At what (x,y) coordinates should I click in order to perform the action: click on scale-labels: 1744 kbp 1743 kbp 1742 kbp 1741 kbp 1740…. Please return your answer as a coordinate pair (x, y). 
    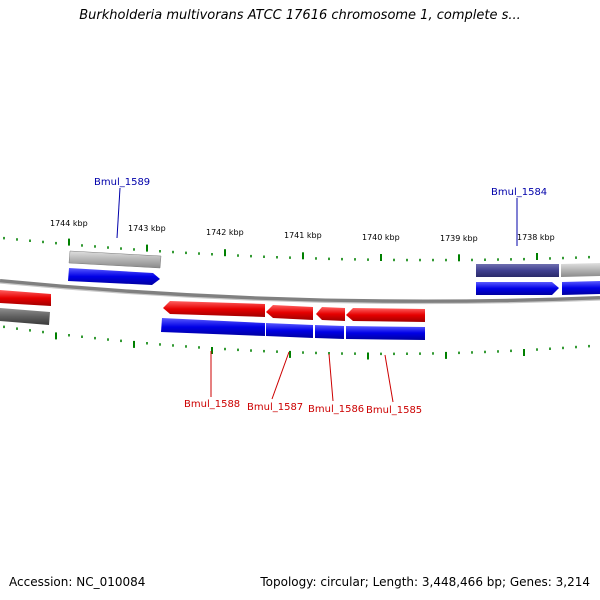
    Looking at the image, I should click on (302, 231).